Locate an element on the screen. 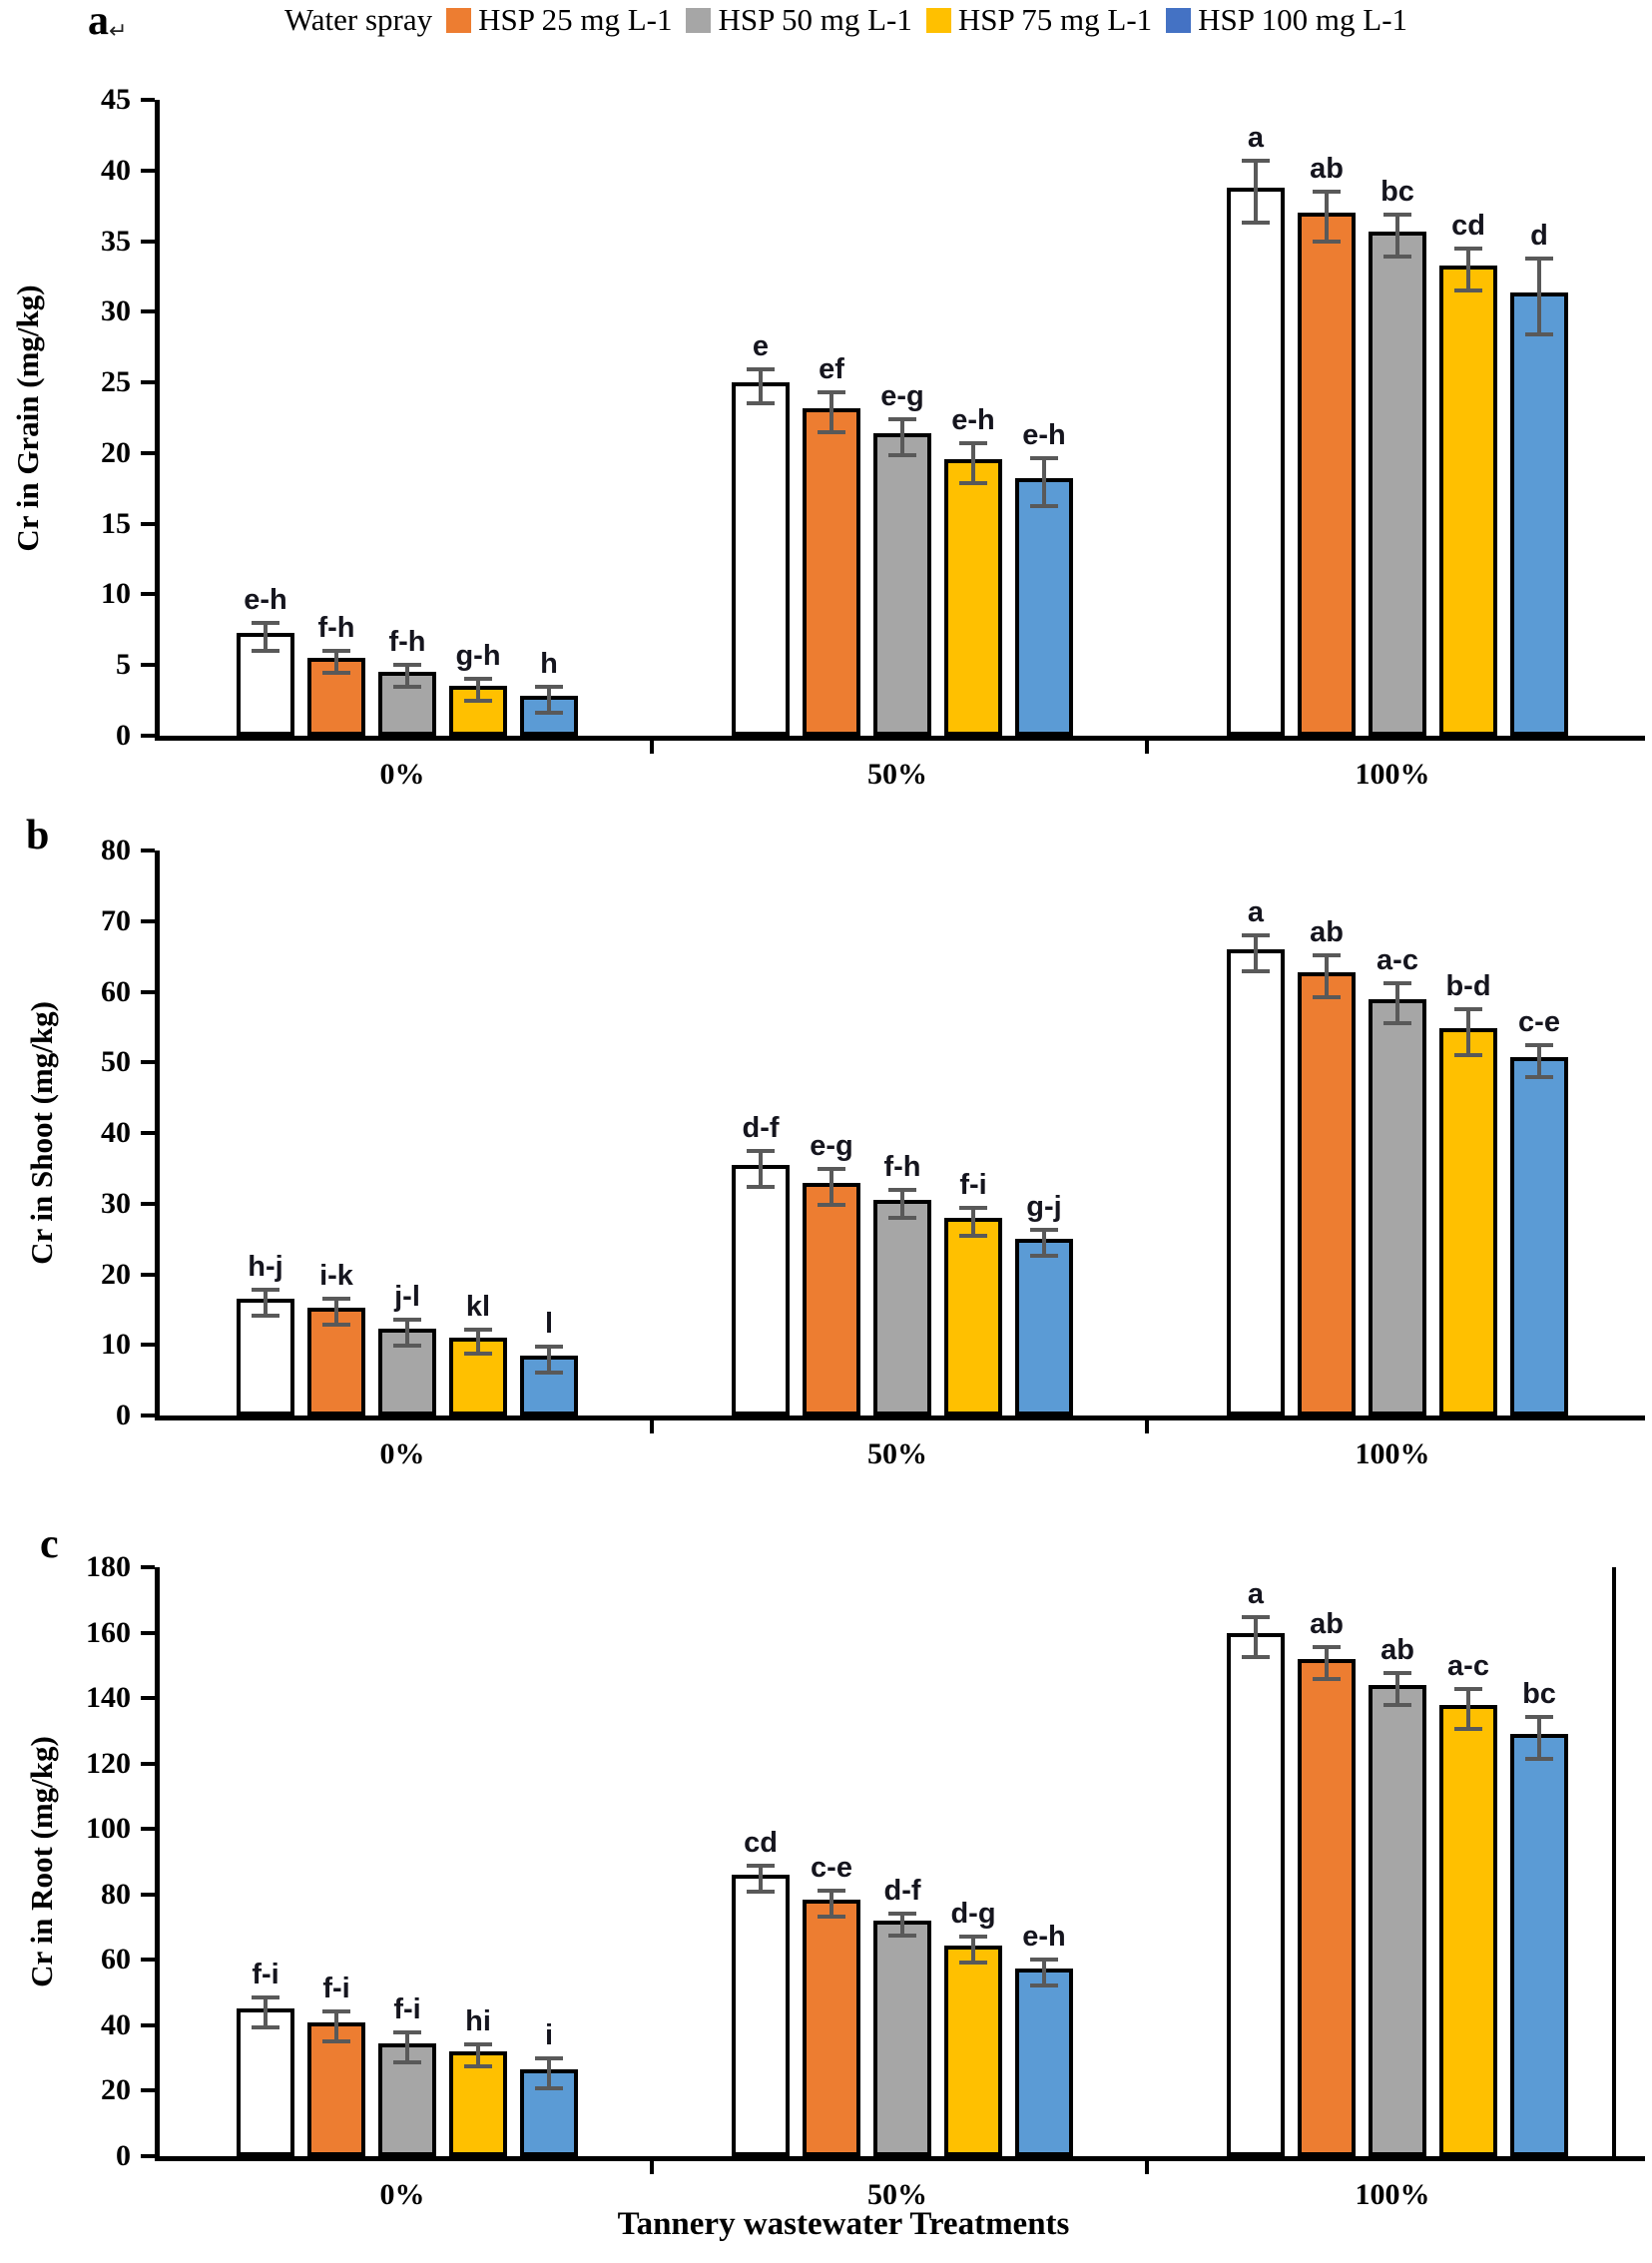 Image resolution: width=1652 pixels, height=2263 pixels. bar-hsp-25-mg-l-1-0: f-h is located at coordinates (336, 674).